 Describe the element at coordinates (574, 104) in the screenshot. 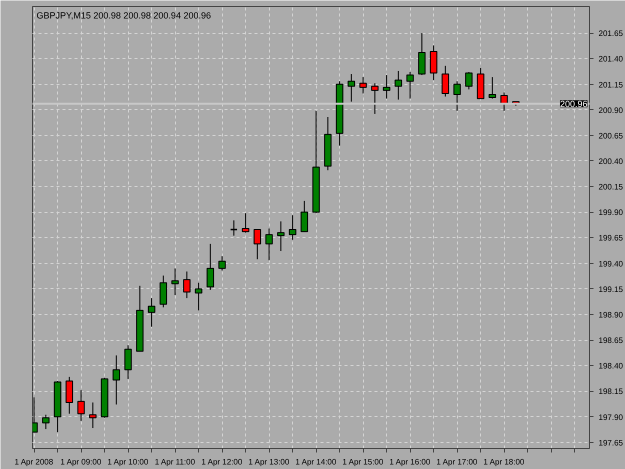

I see `ref-line-label: 200.96` at that location.